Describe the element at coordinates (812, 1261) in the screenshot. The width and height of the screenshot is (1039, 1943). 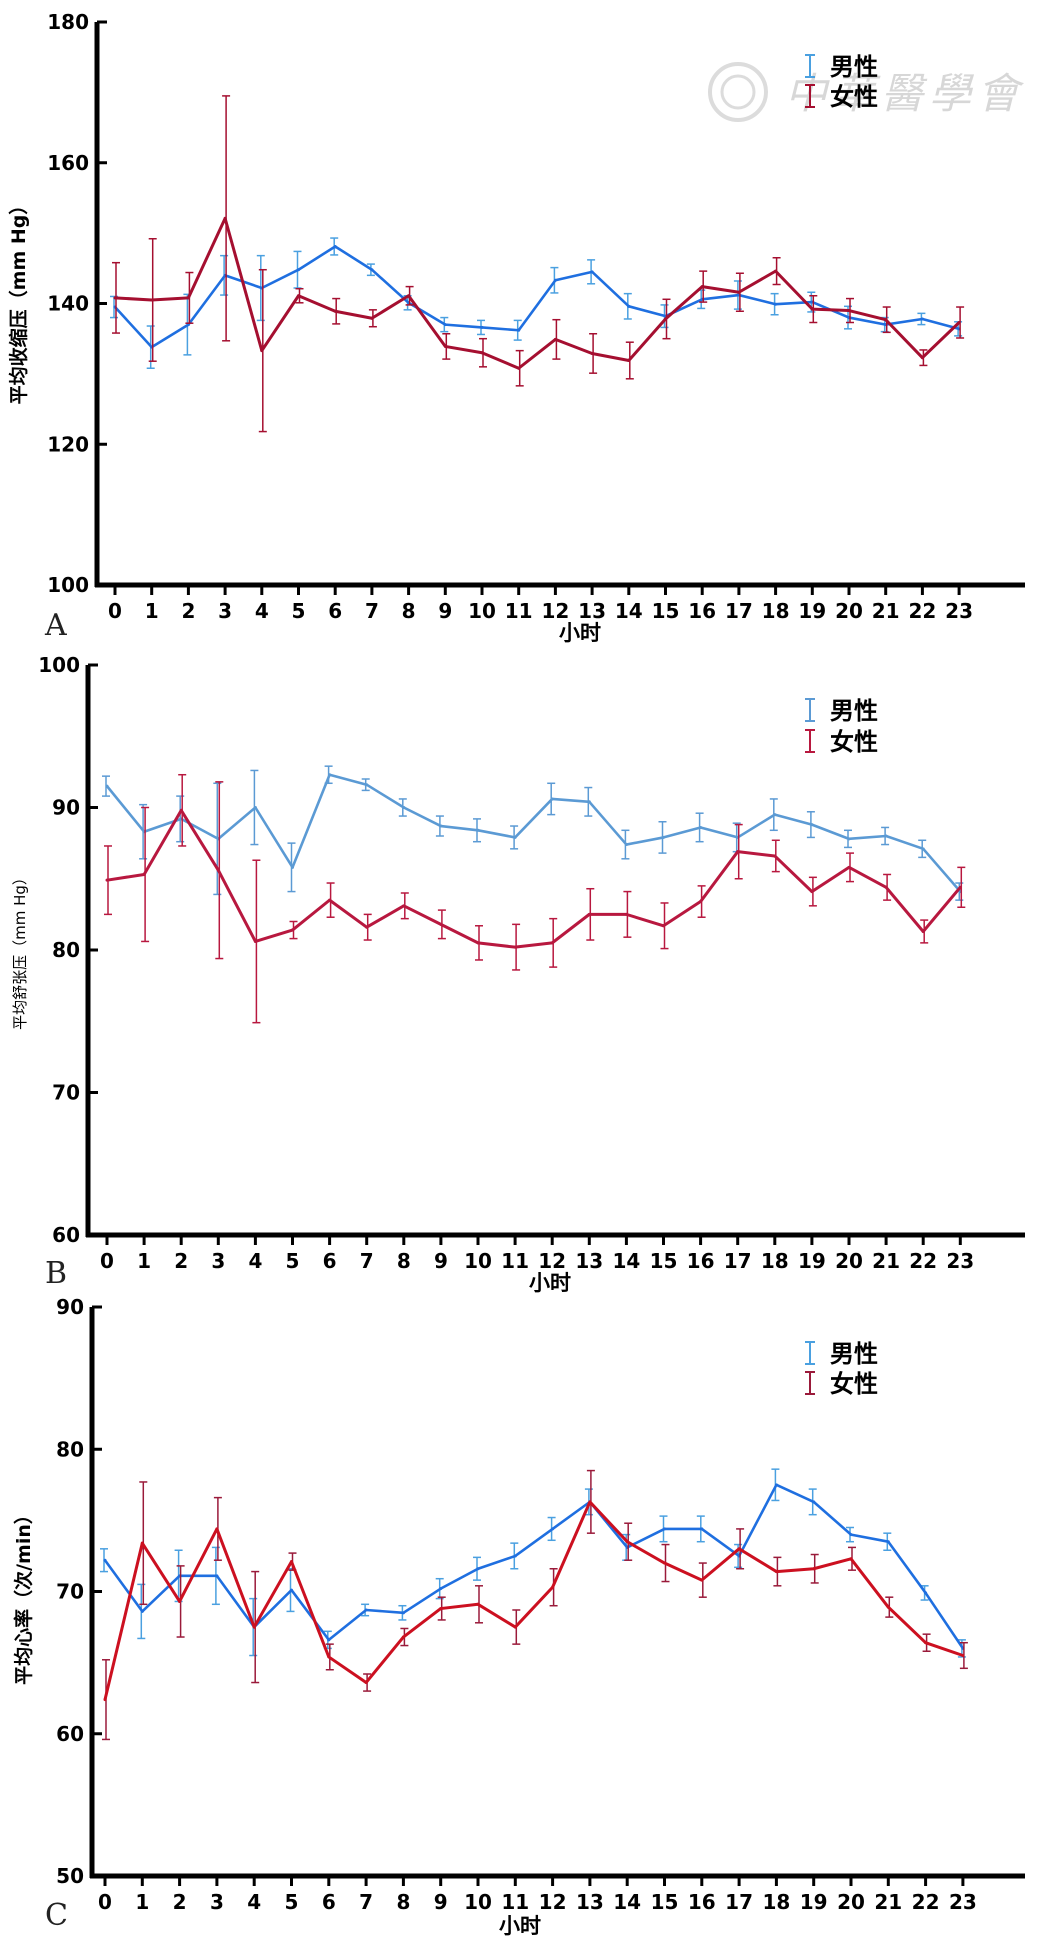
I see `panel-b-xtick-label: 19` at that location.